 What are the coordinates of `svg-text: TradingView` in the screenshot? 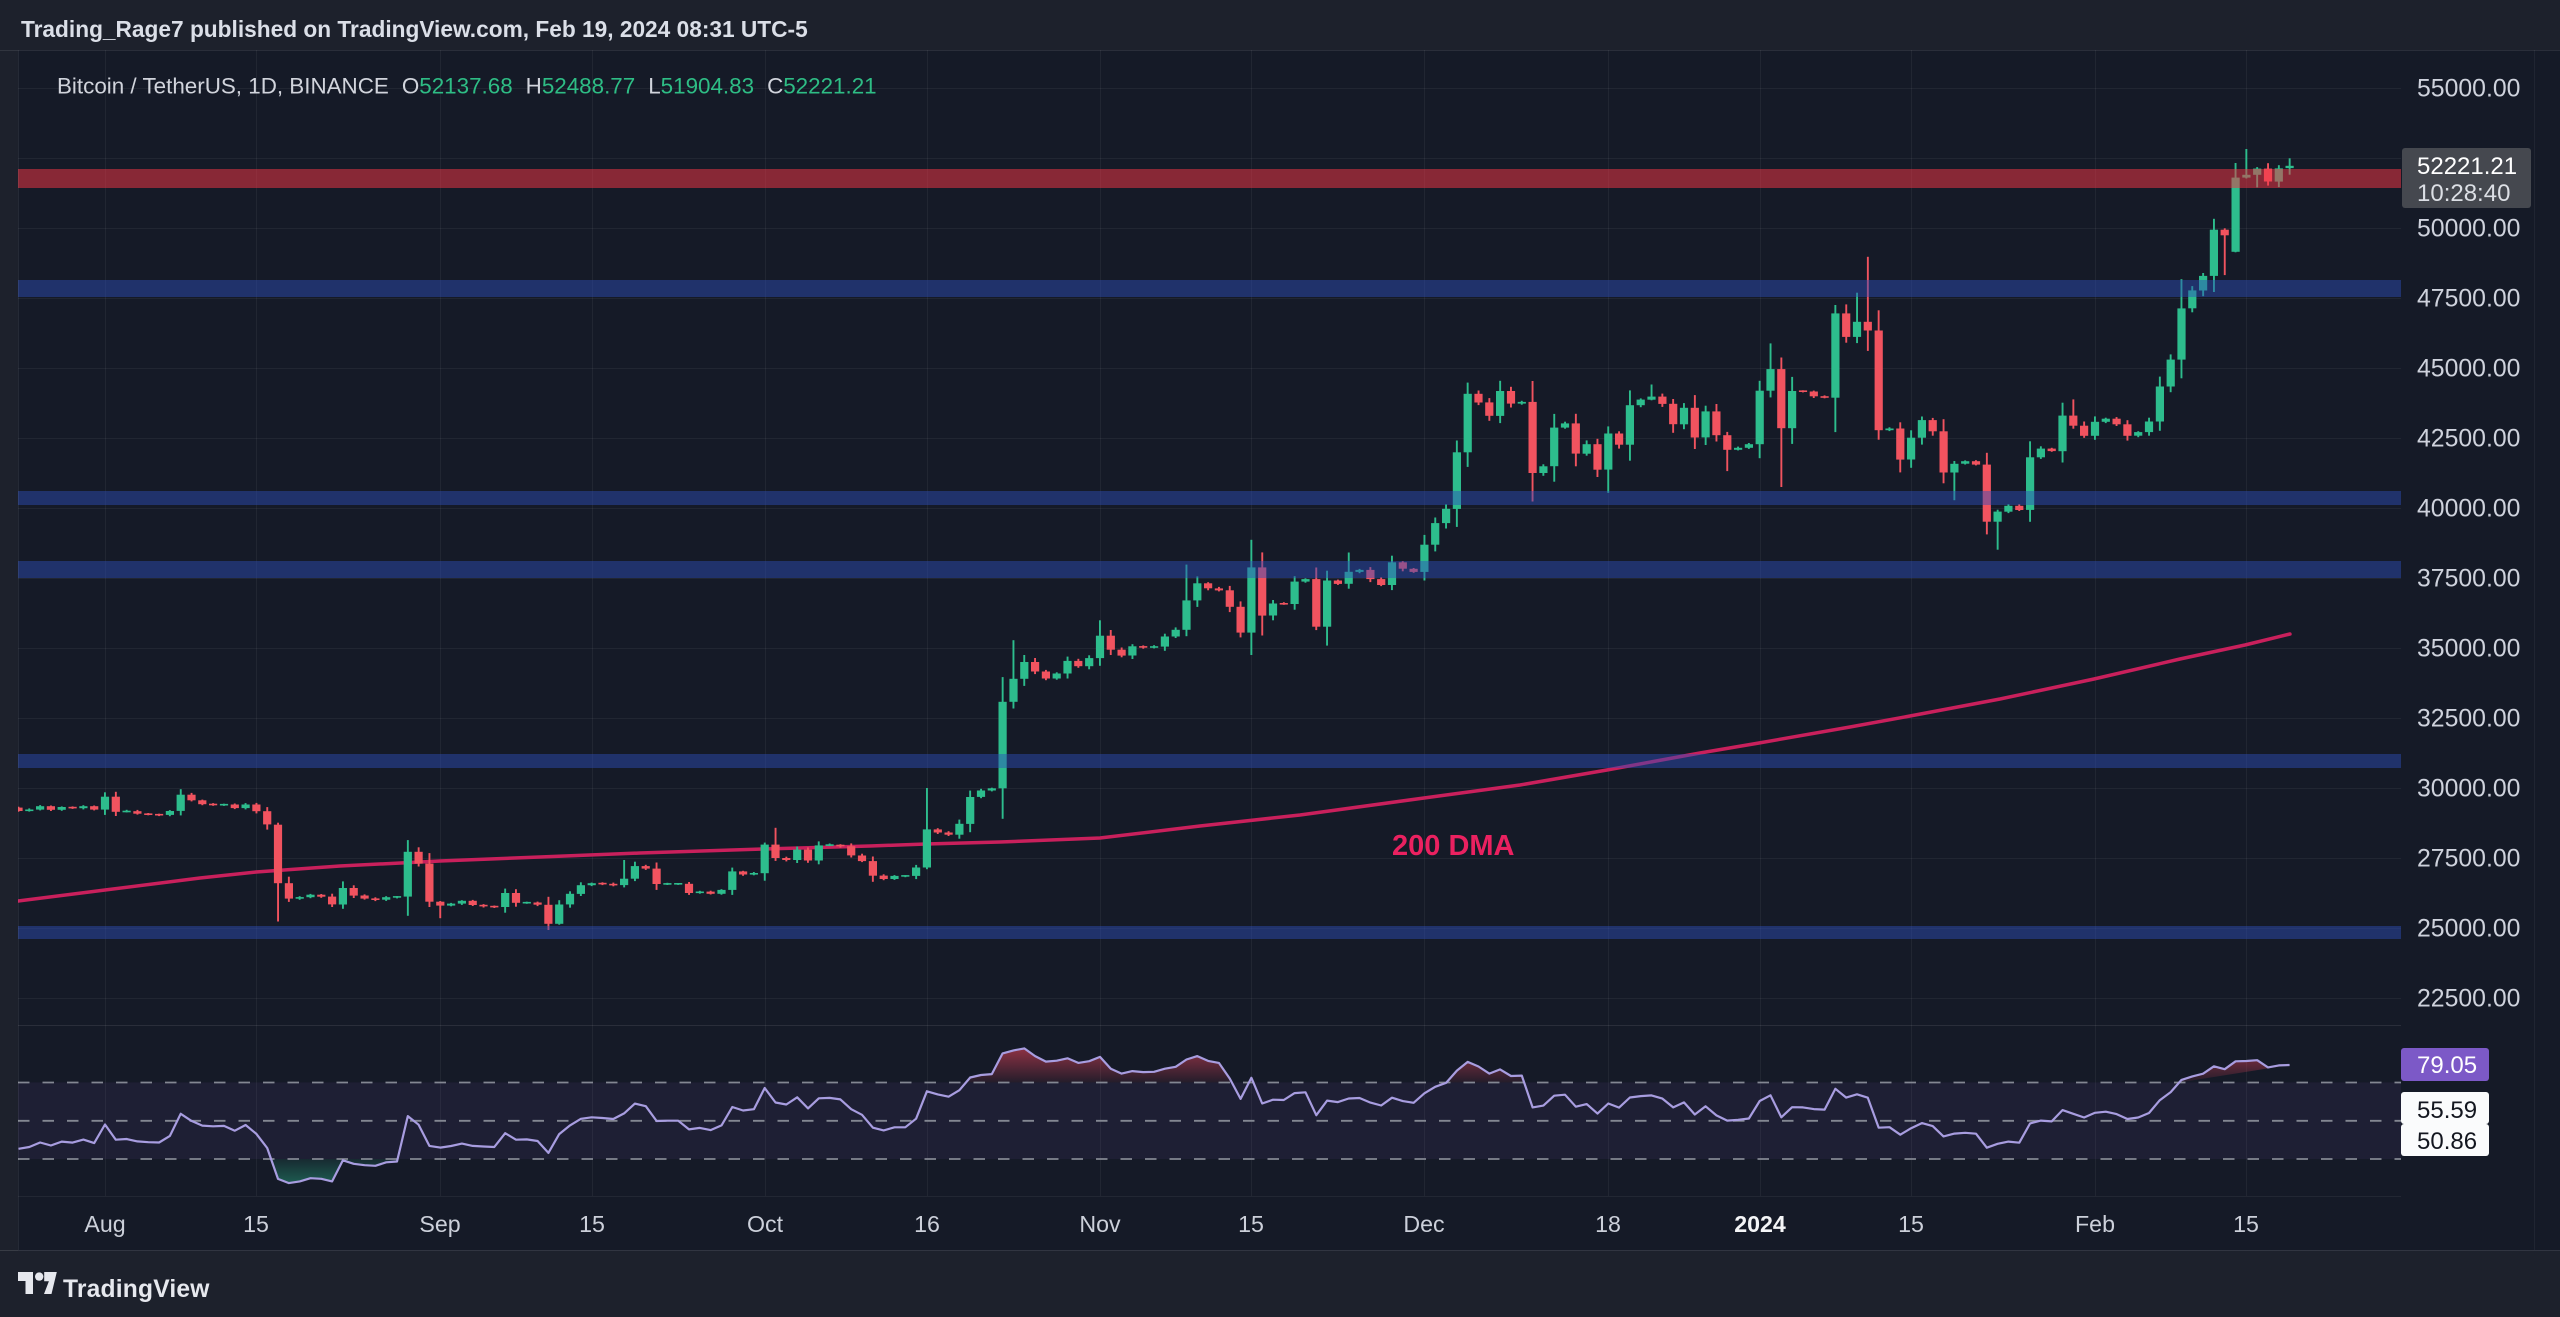 It's located at (136, 1289).